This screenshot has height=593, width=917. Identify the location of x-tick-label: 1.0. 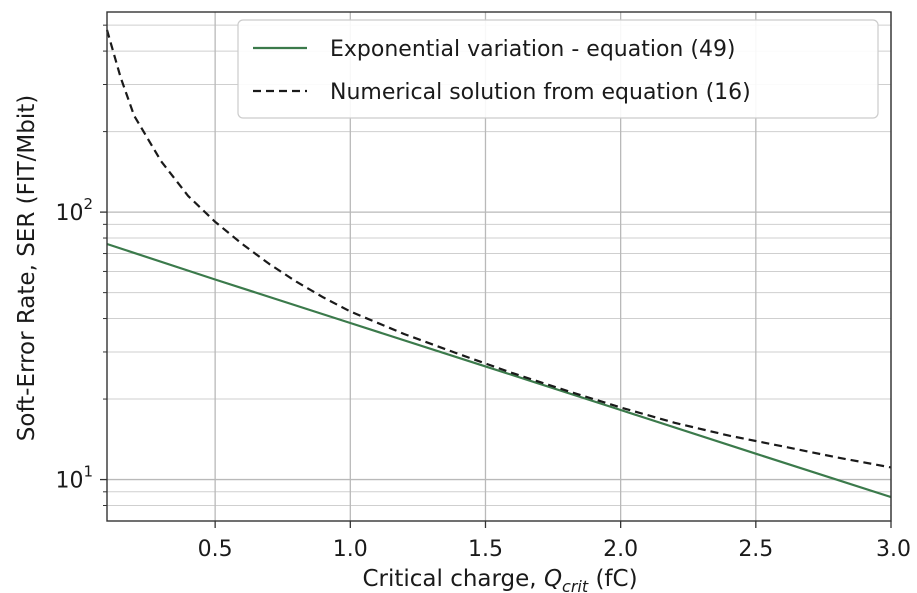
(350, 549).